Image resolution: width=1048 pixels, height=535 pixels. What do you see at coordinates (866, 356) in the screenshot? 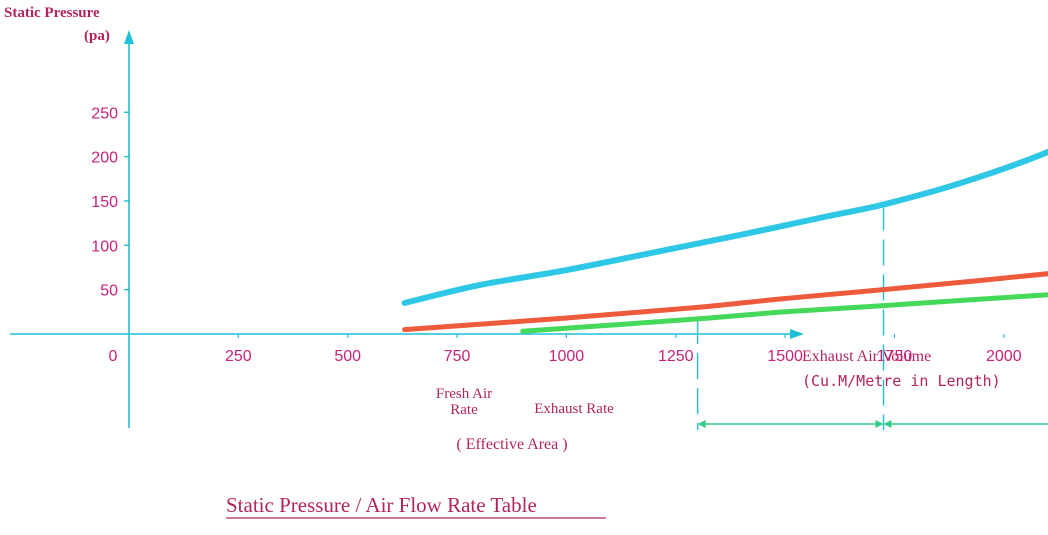
I see `x-axis-label: Exhaust Air Volume` at bounding box center [866, 356].